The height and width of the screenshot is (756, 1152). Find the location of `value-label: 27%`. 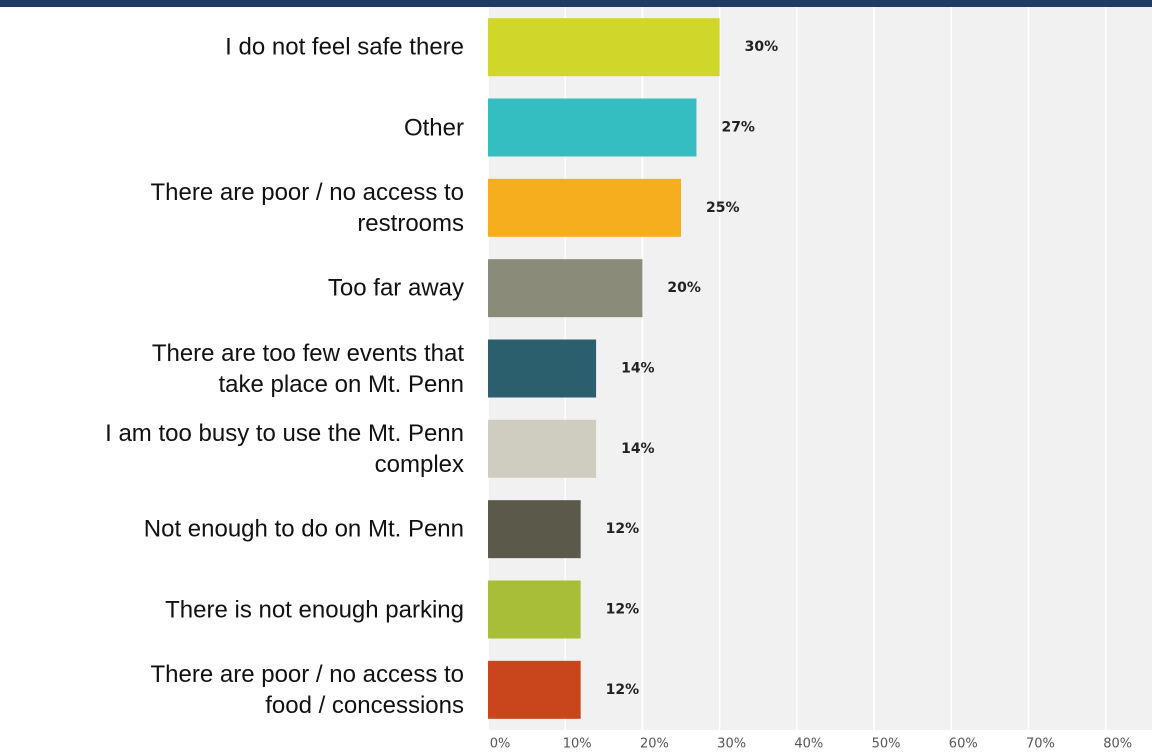

value-label: 27% is located at coordinates (738, 128).